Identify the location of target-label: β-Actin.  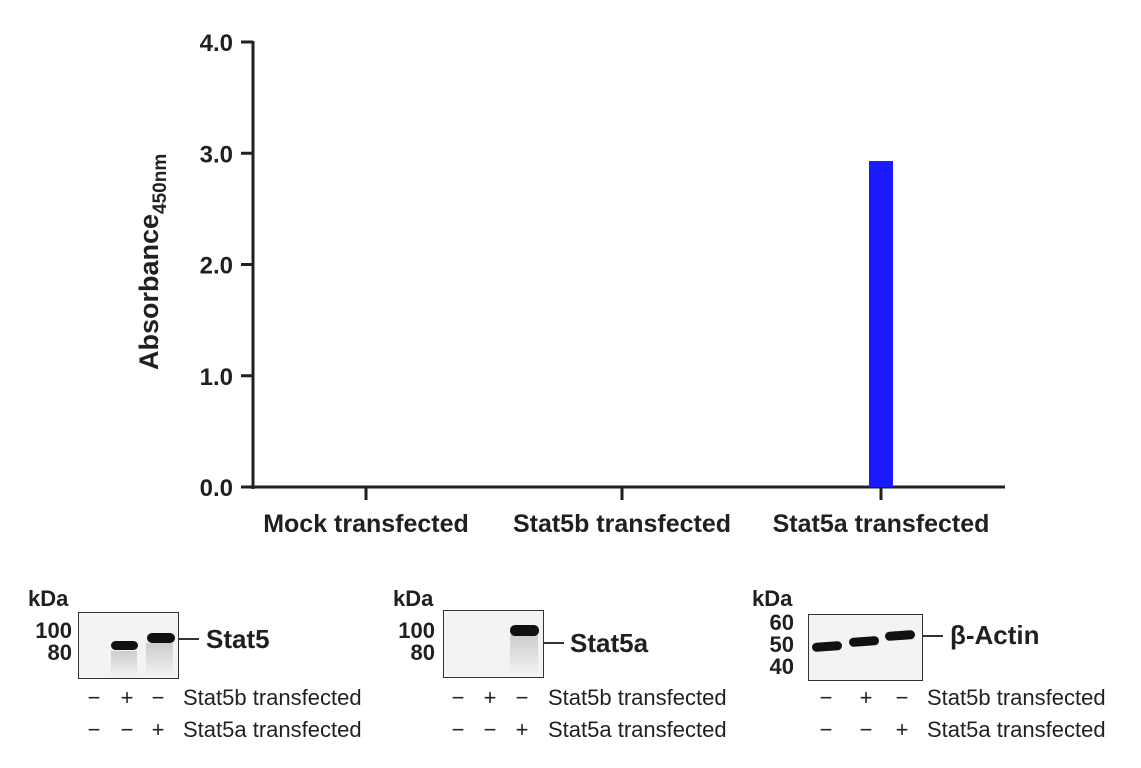
(995, 635).